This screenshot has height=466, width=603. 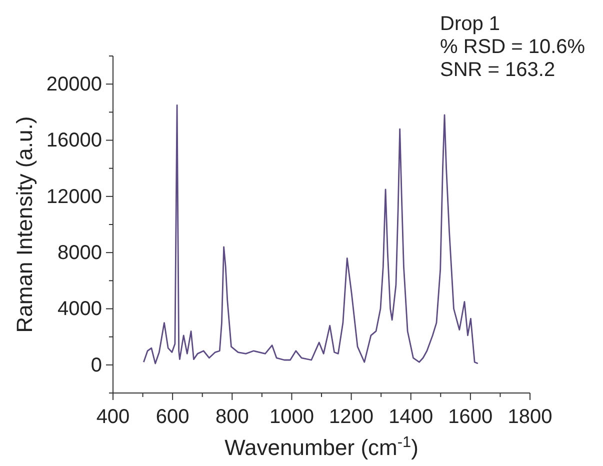 What do you see at coordinates (498, 70) in the screenshot?
I see `annotation: SNR = 163.2` at bounding box center [498, 70].